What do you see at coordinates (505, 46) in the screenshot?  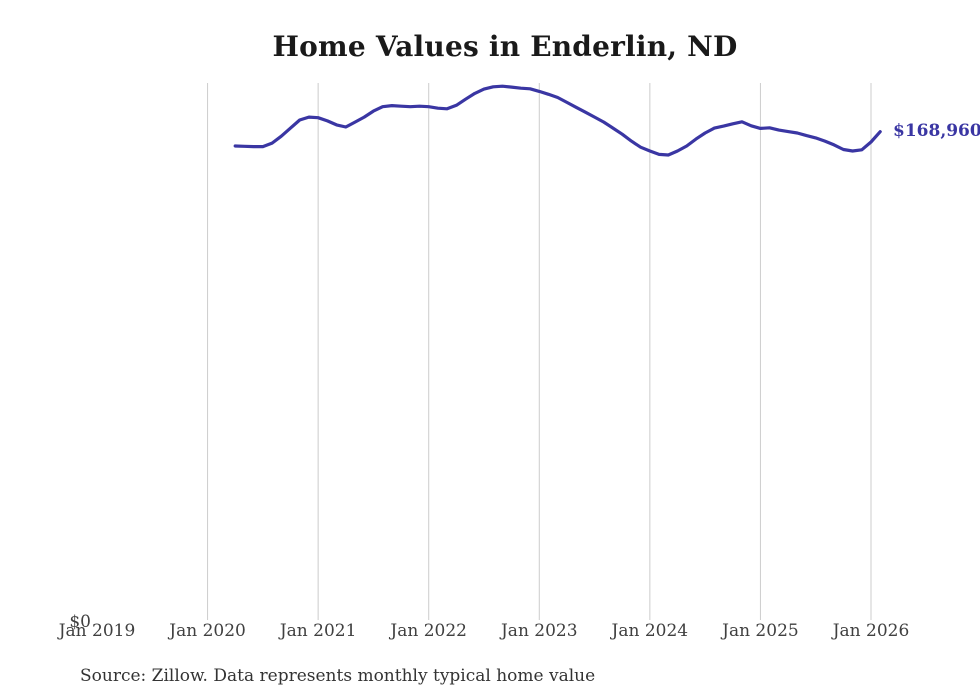 I see `chart-title: Home Values in Enderlin, ND` at bounding box center [505, 46].